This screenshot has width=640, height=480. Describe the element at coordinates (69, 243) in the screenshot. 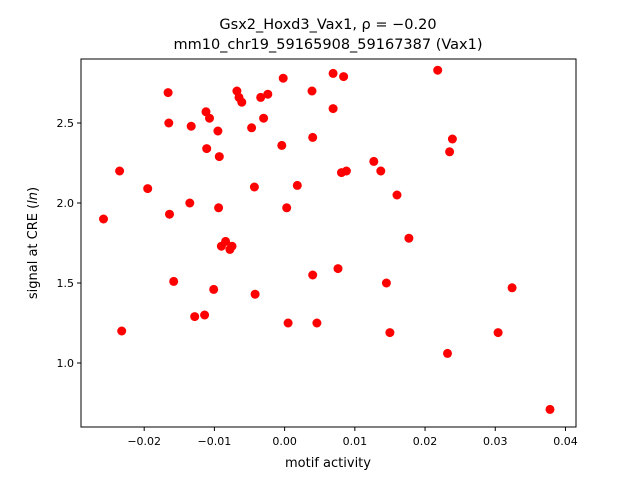

I see `y-axis-ticks: 1.0 1.5 2.0 2.5` at that location.